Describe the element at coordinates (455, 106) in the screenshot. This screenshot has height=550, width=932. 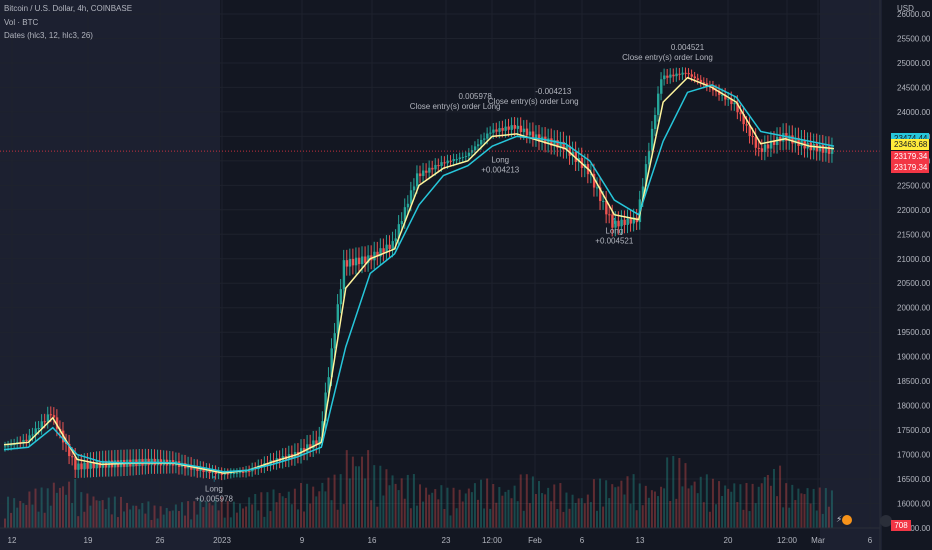
I see `trade-annotation: Close entry(s) order Long` at that location.